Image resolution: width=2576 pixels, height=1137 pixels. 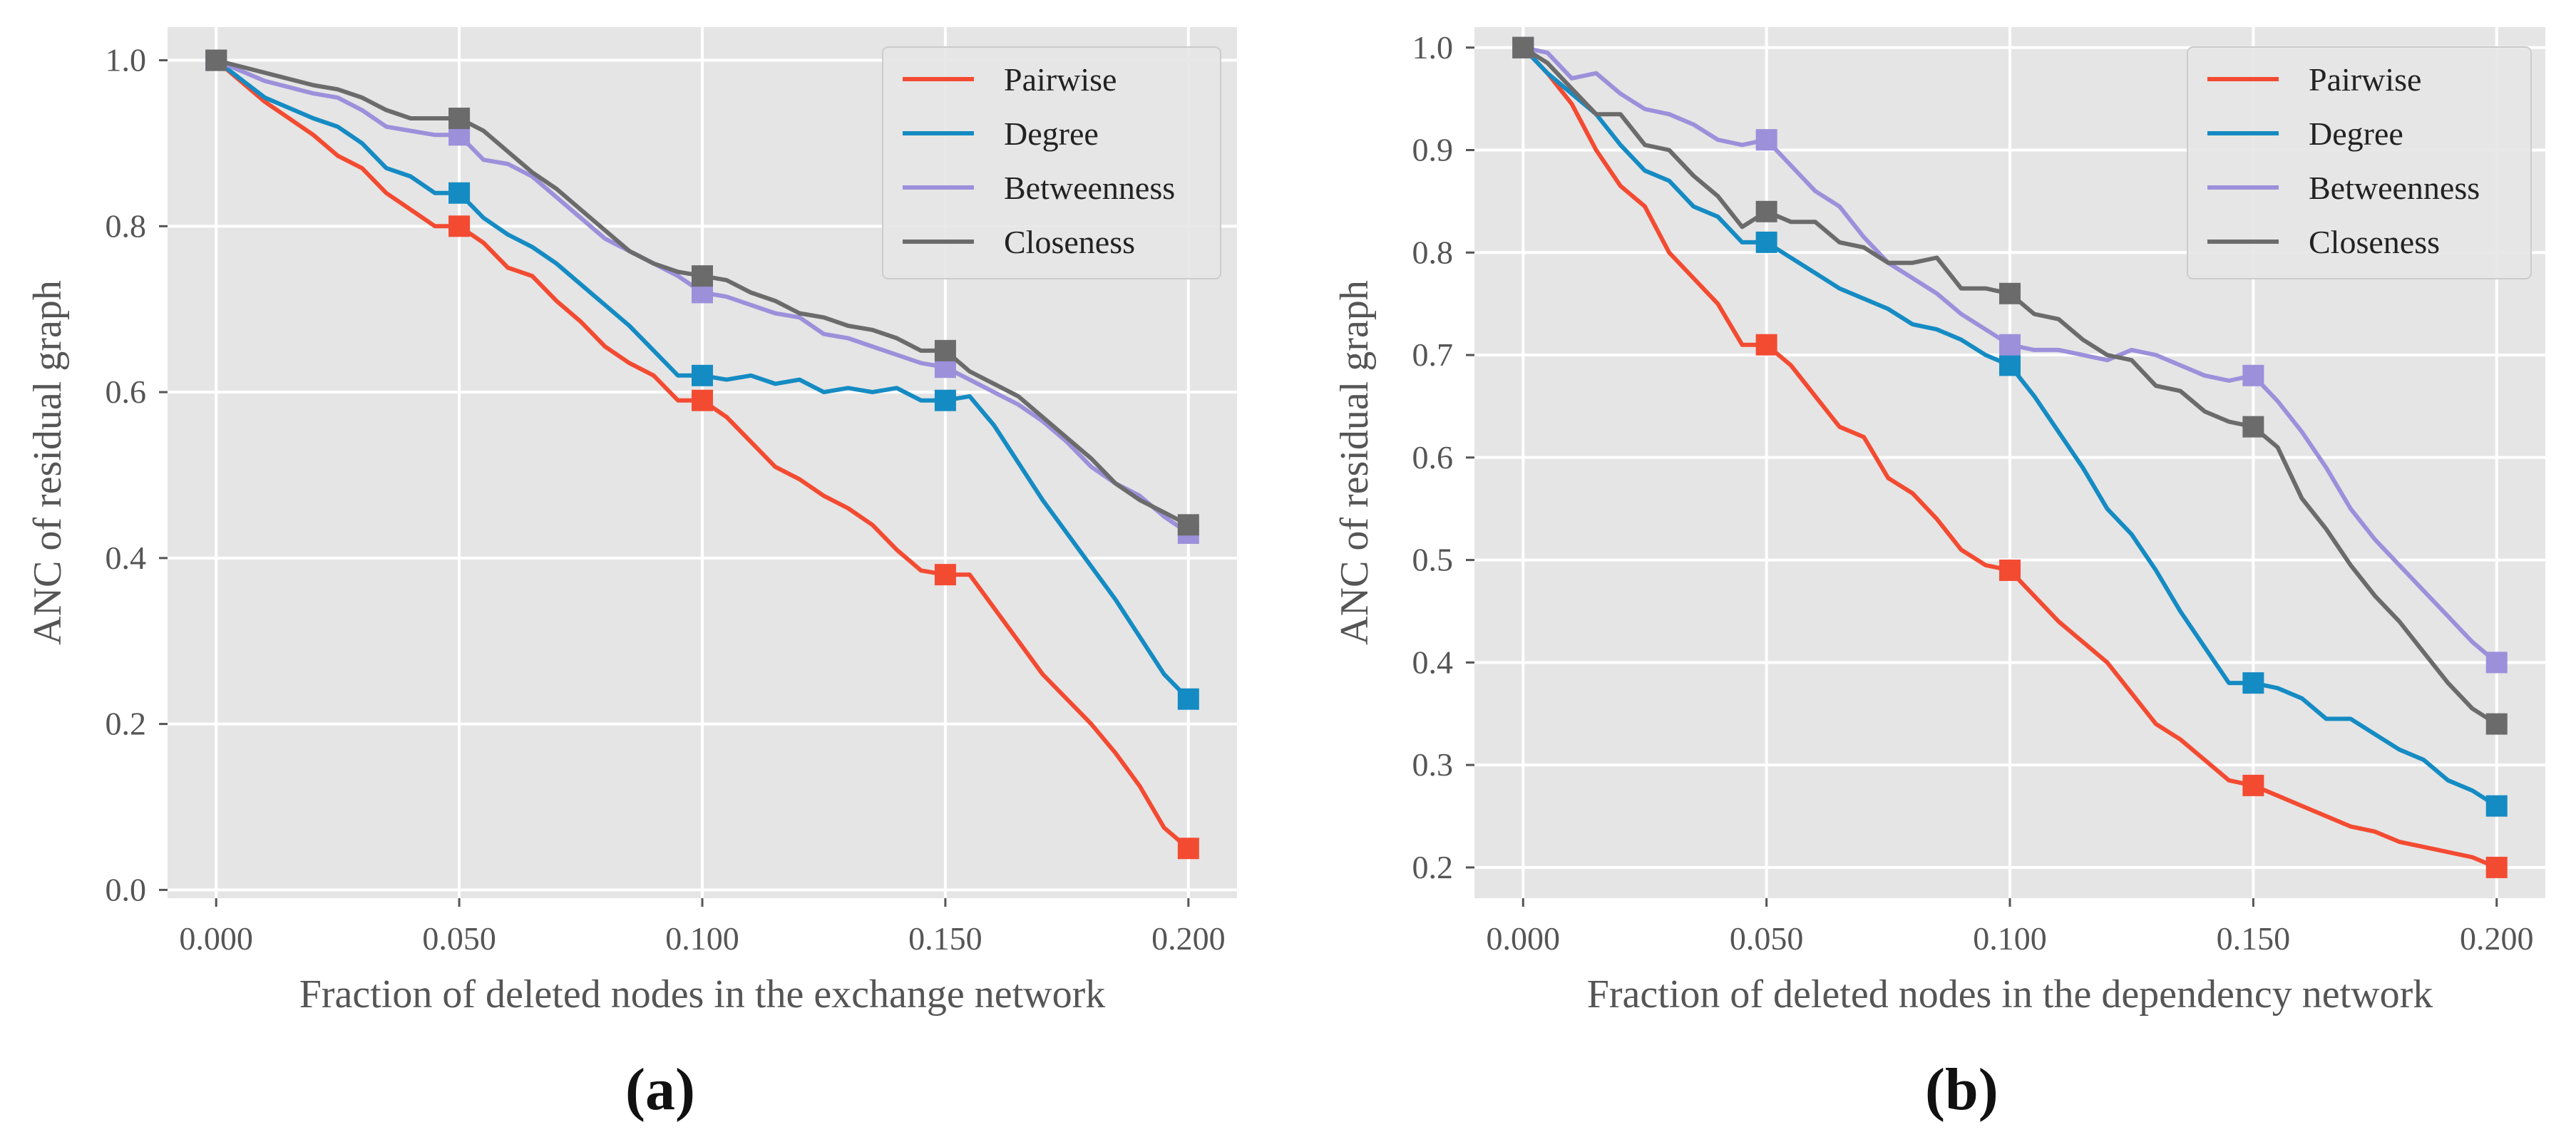 I want to click on y-tick-label: 0.9, so click(x=1433, y=150).